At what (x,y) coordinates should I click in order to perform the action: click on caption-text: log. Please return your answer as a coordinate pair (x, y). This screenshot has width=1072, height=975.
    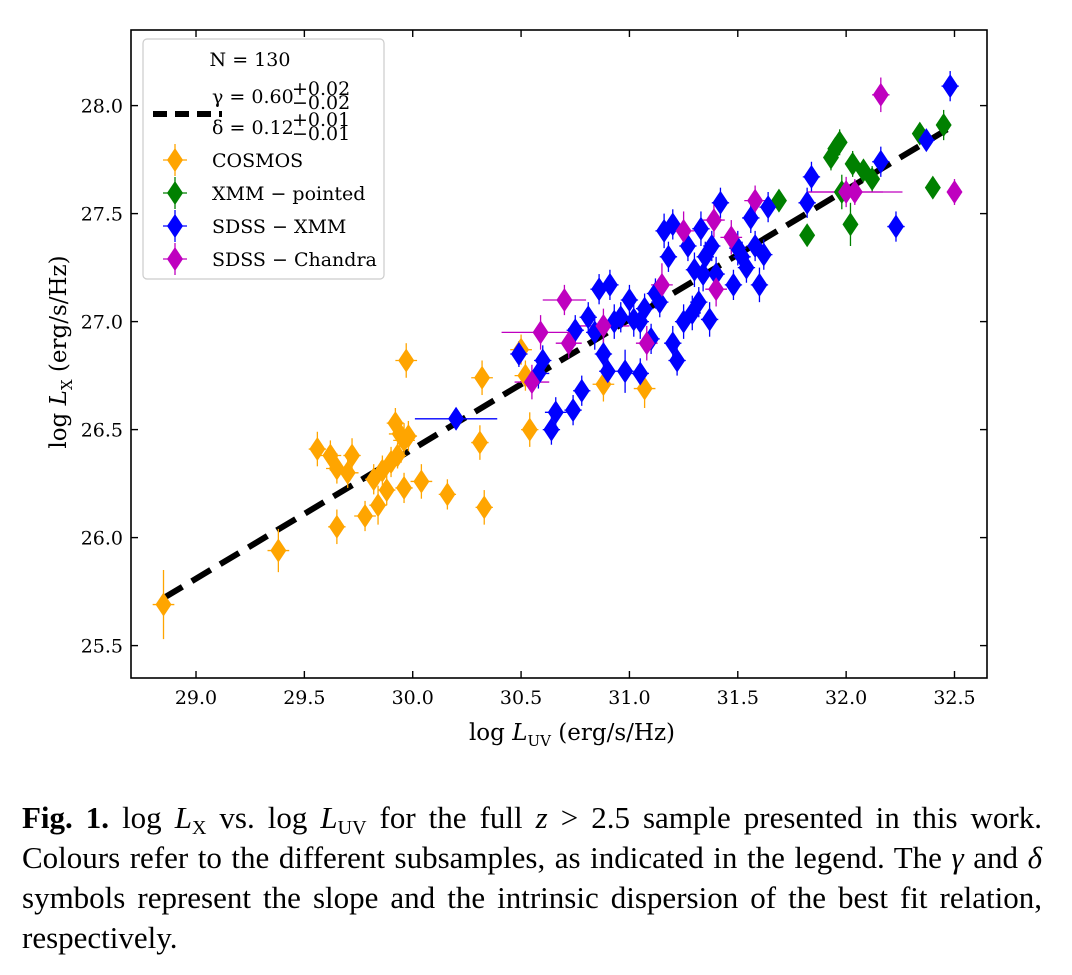
    Looking at the image, I should click on (142, 817).